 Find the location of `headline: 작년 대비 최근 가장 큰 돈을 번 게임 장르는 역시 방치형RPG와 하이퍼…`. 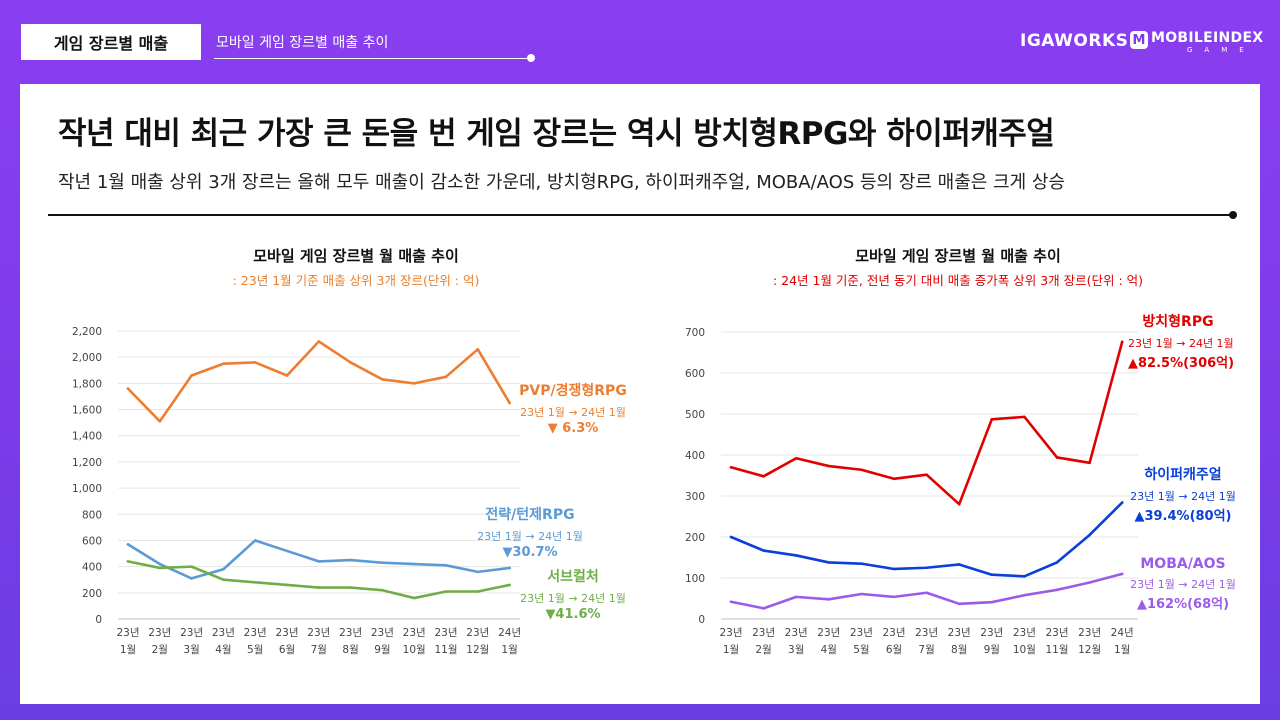

headline: 작년 대비 최근 가장 큰 돈을 번 게임 장르는 역시 방치형RPG와 하이퍼… is located at coordinates (556, 134).